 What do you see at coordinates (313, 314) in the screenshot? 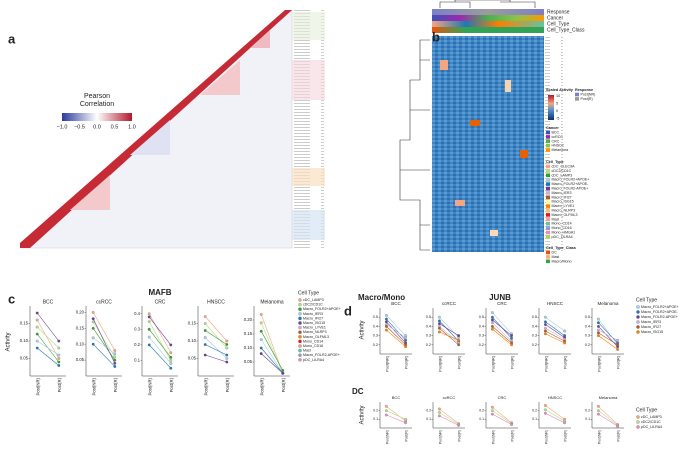
I see `legend-item: Macro_IER3` at bounding box center [313, 314].